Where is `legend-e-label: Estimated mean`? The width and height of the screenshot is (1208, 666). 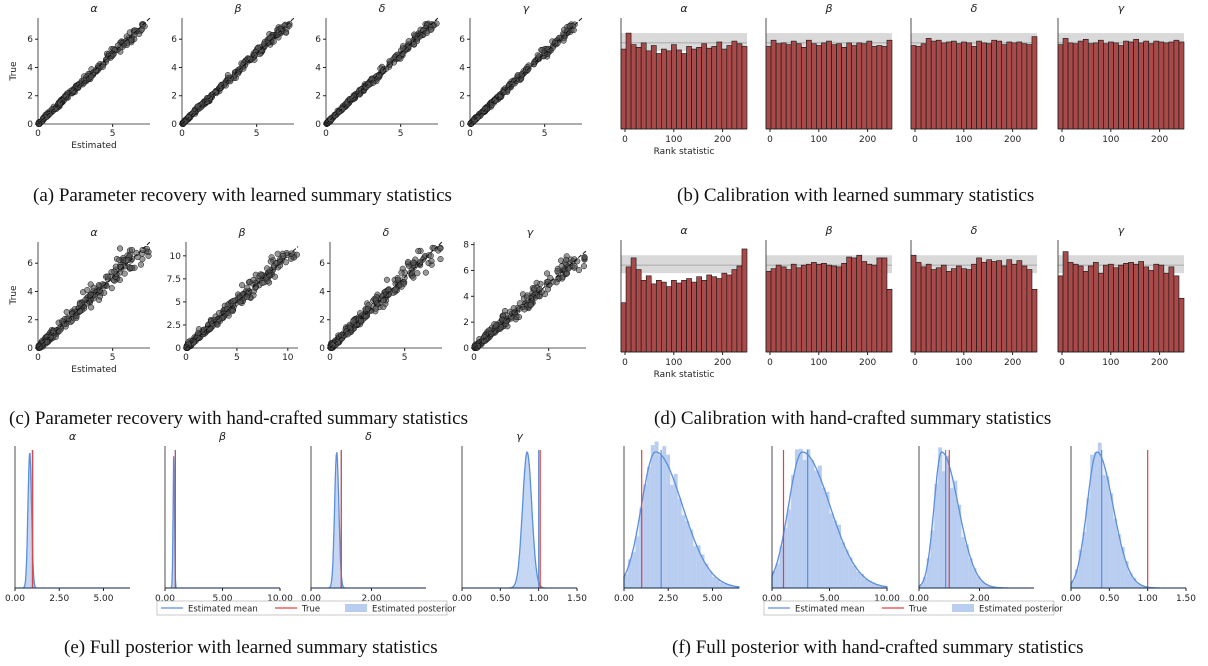 legend-e-label: Estimated mean is located at coordinates (223, 610).